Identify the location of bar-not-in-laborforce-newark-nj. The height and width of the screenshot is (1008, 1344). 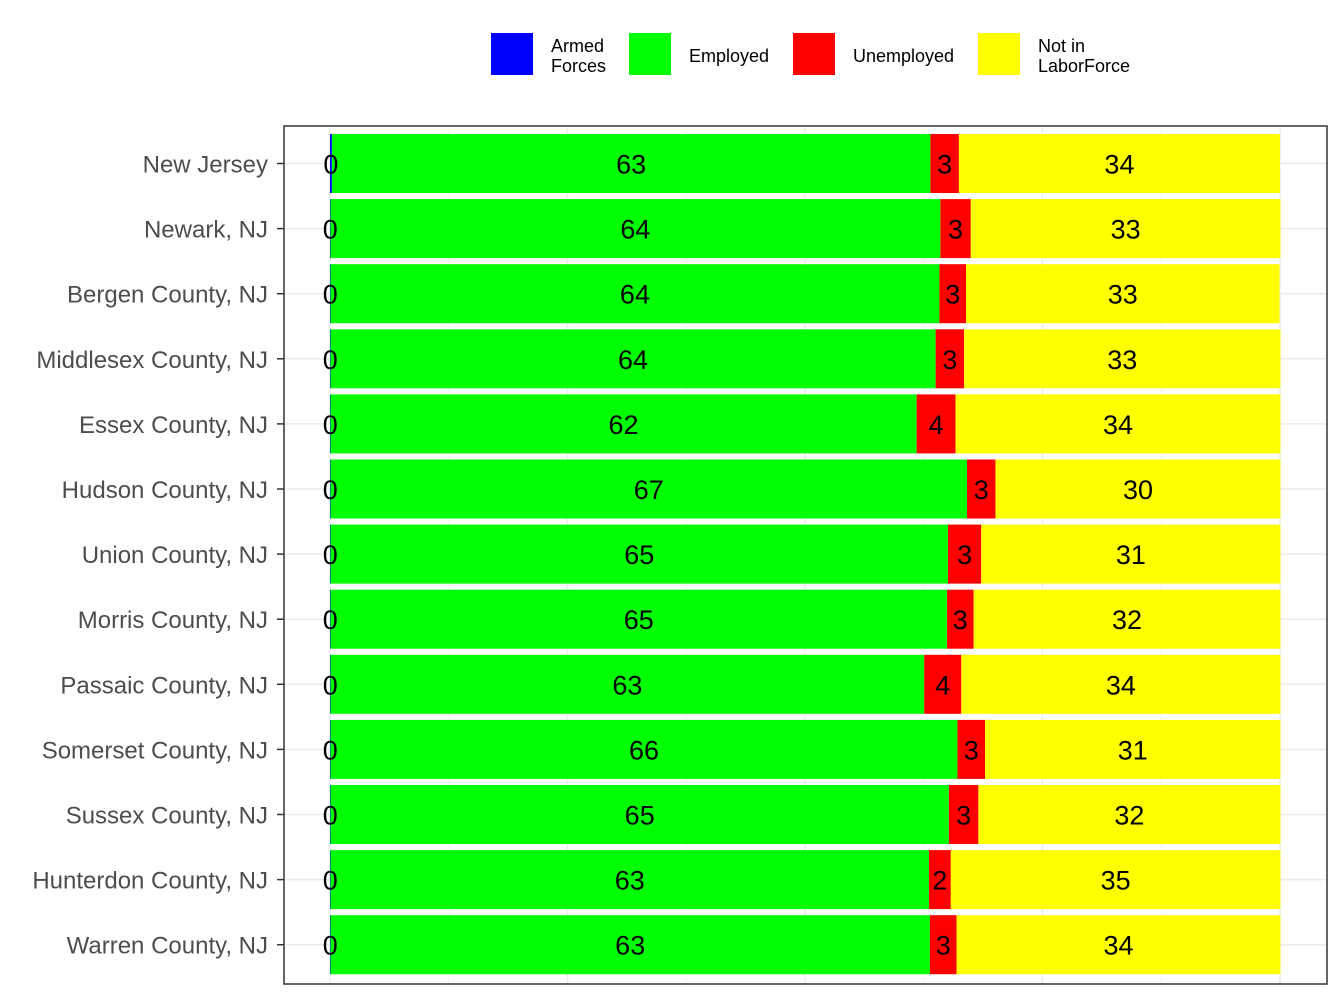
(1125, 229).